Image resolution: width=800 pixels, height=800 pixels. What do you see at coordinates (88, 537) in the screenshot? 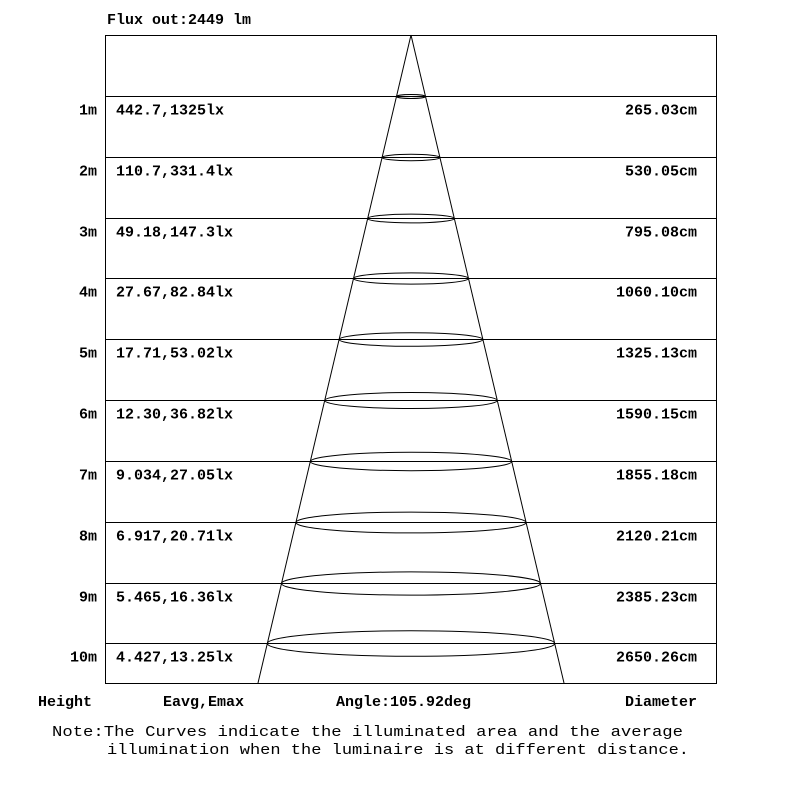
I see `row-height: 8m` at bounding box center [88, 537].